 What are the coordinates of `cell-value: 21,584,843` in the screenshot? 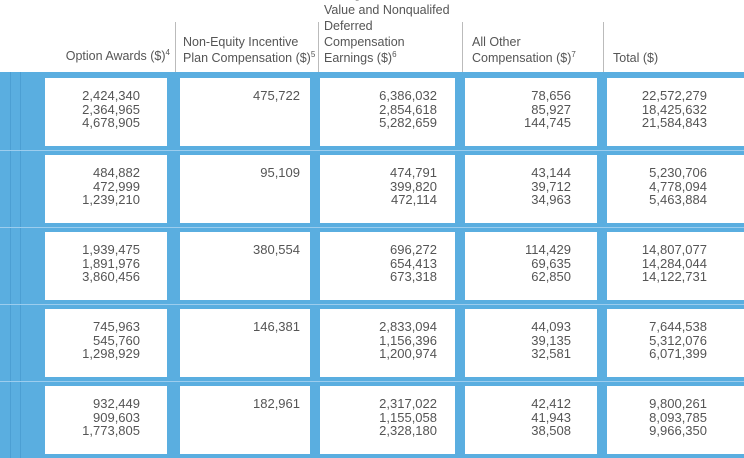 It's located at (674, 122).